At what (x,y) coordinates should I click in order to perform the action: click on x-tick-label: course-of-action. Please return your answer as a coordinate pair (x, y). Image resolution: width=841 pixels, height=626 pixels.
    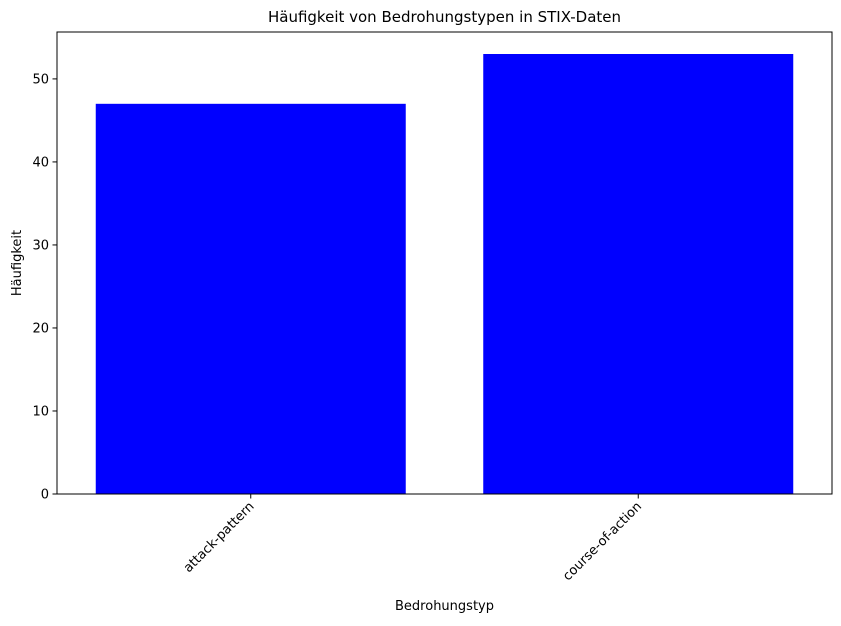
    Looking at the image, I should click on (602, 541).